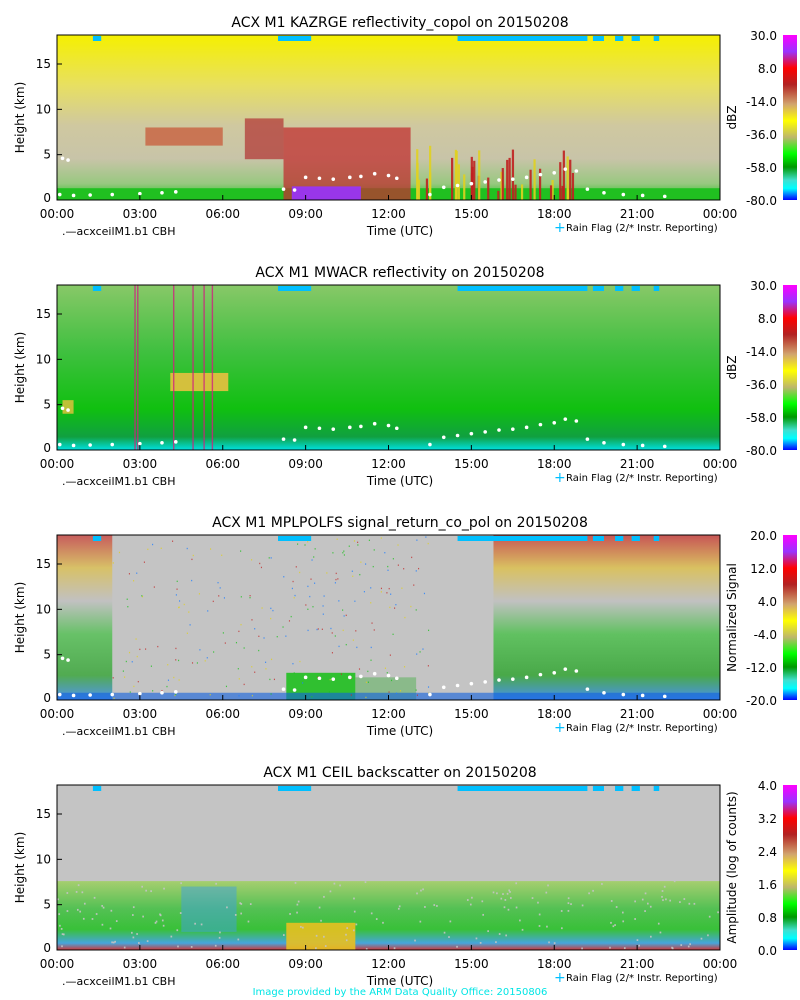 The height and width of the screenshot is (1000, 800). What do you see at coordinates (720, 714) in the screenshot?
I see `x-tick-label: 00:00` at bounding box center [720, 714].